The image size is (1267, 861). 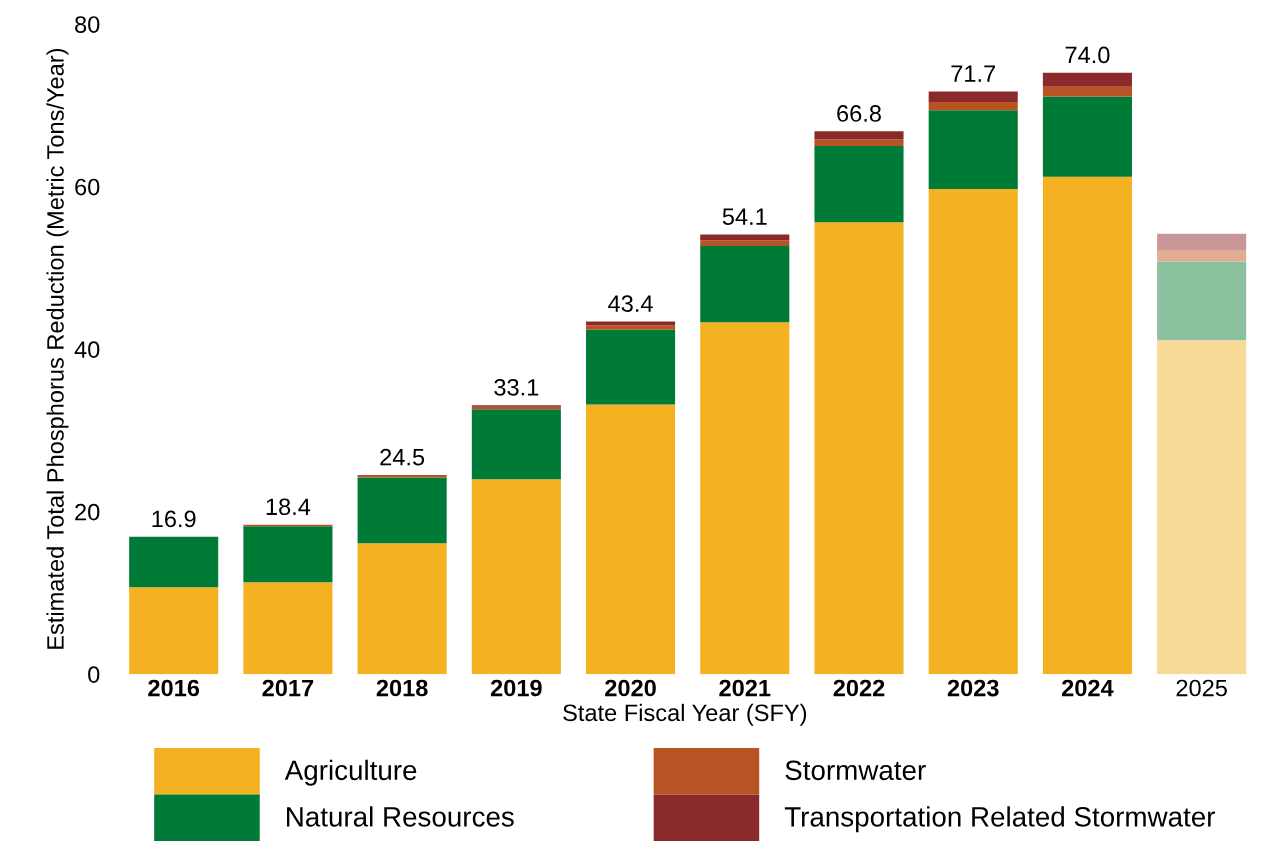 What do you see at coordinates (859, 688) in the screenshot?
I see `x-tick-label: 2022` at bounding box center [859, 688].